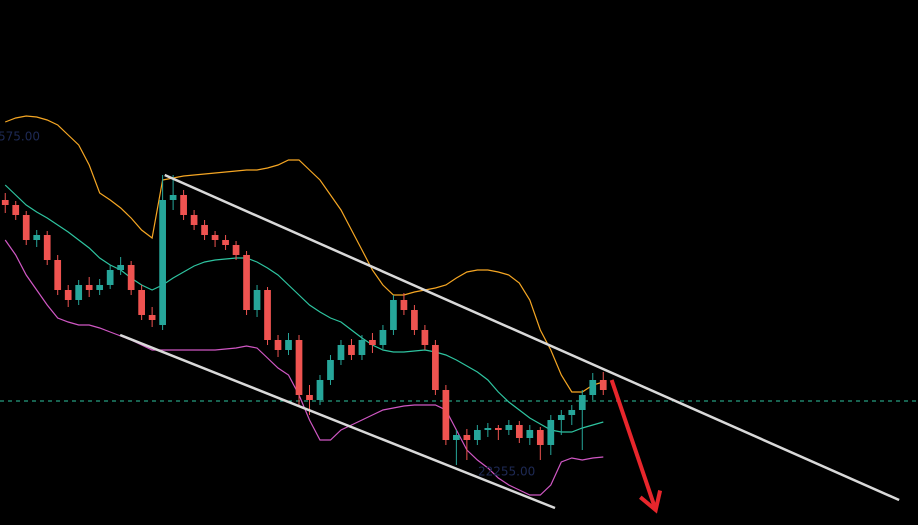 The width and height of the screenshot is (918, 525). Describe the element at coordinates (633, 445) in the screenshot. I see `arrow-shaft` at that location.